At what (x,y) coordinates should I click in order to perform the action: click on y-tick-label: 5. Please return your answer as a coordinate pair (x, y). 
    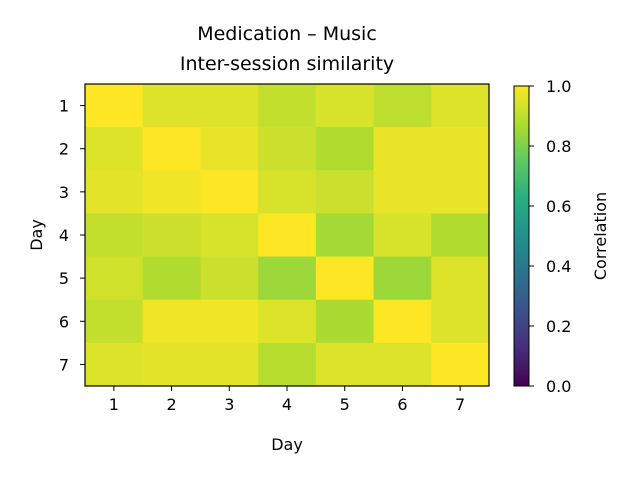
    Looking at the image, I should click on (64, 278).